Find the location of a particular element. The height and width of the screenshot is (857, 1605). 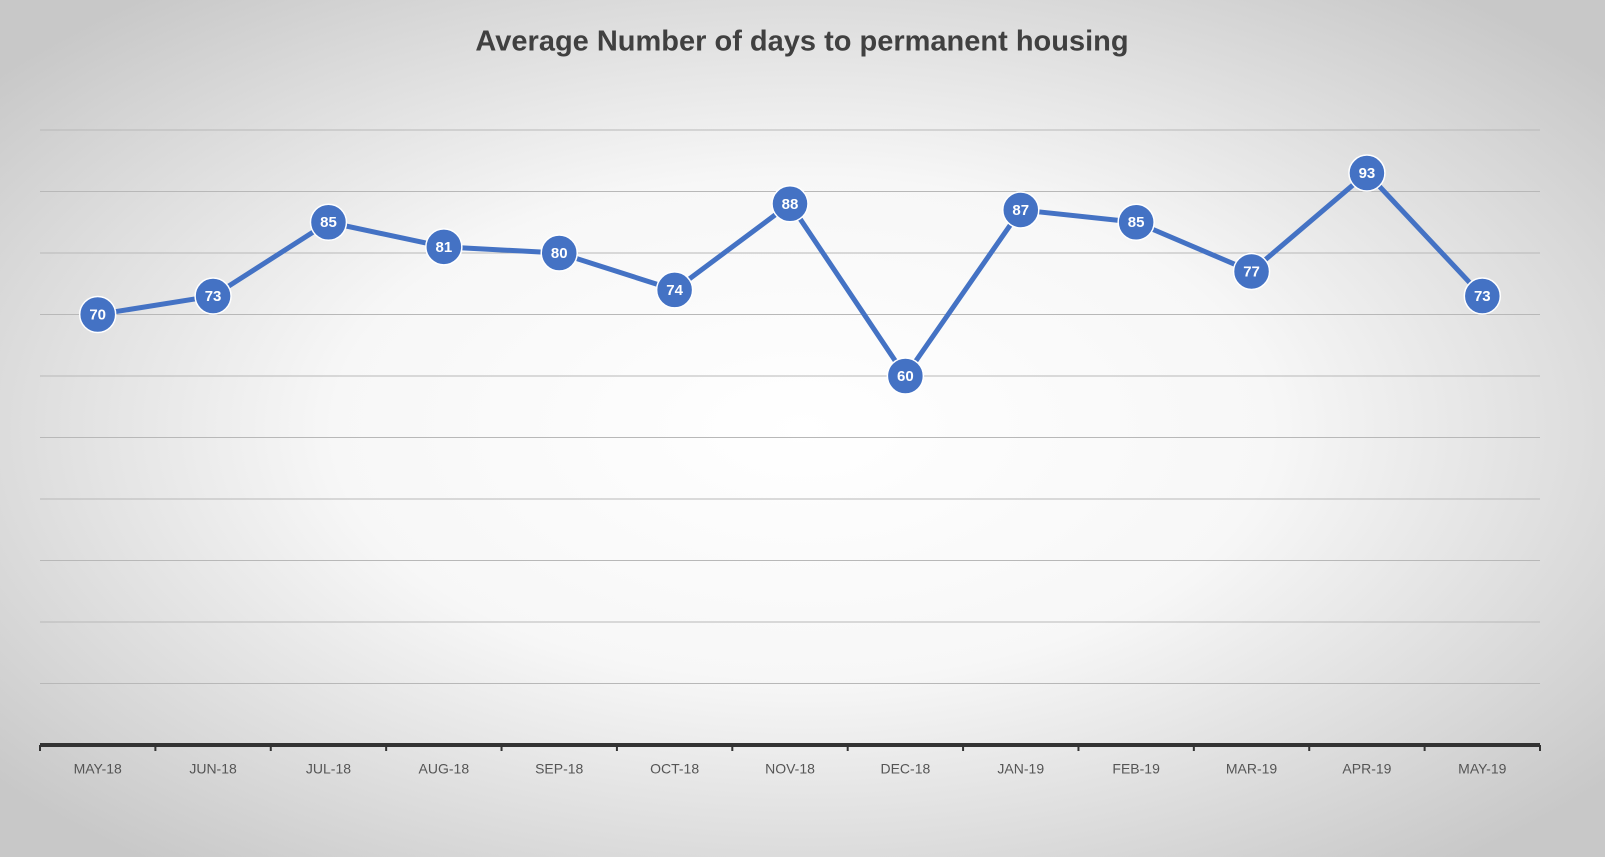

data-label: 77 is located at coordinates (1251, 271).